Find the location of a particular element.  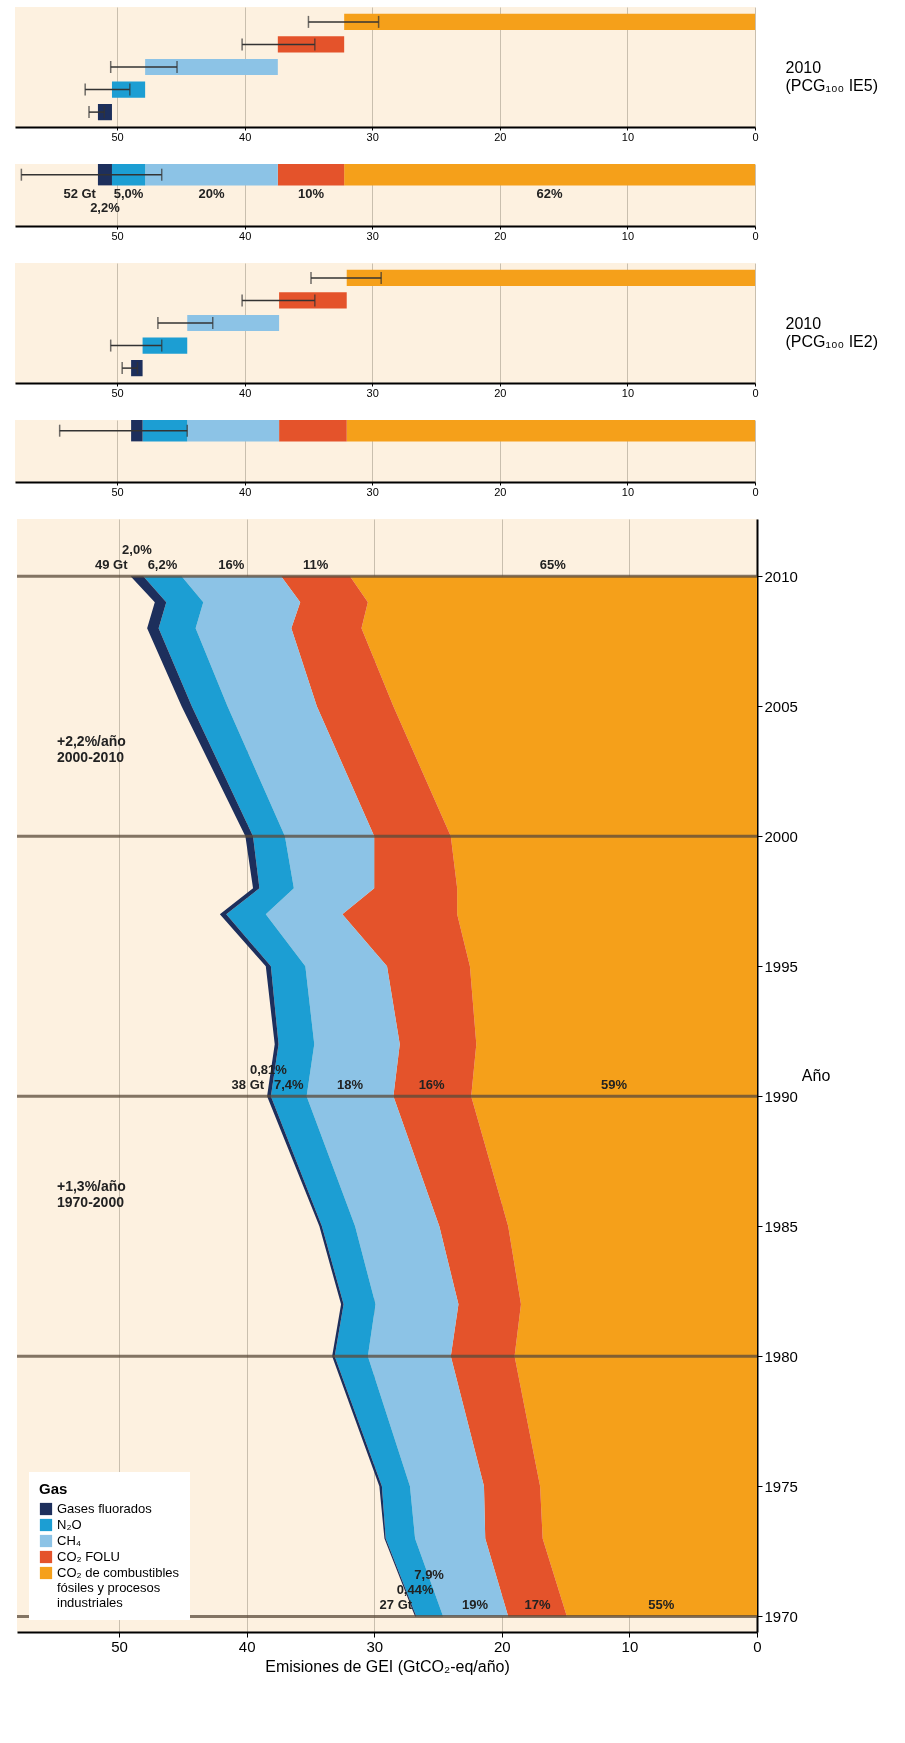

total-label: 27 Gt is located at coordinates (396, 1605).